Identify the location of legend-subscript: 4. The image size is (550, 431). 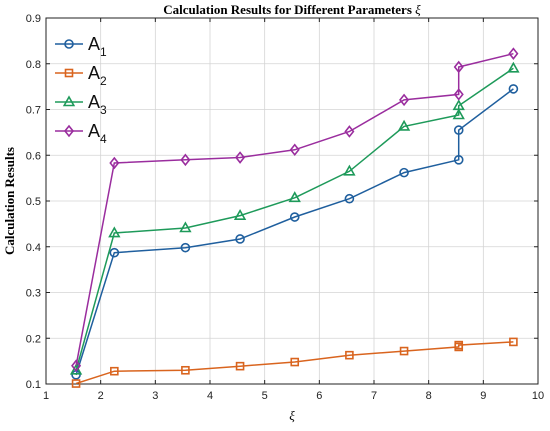
(103, 139).